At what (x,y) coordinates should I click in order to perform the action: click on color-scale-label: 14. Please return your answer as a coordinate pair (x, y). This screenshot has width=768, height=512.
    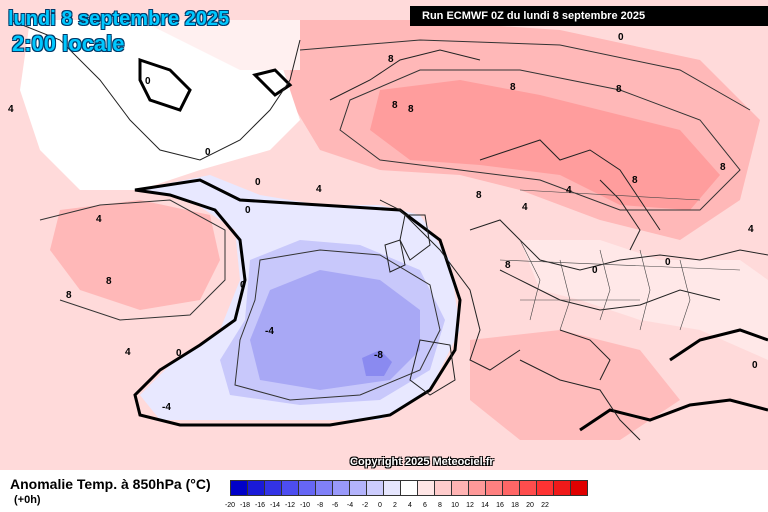
    Looking at the image, I should click on (485, 505).